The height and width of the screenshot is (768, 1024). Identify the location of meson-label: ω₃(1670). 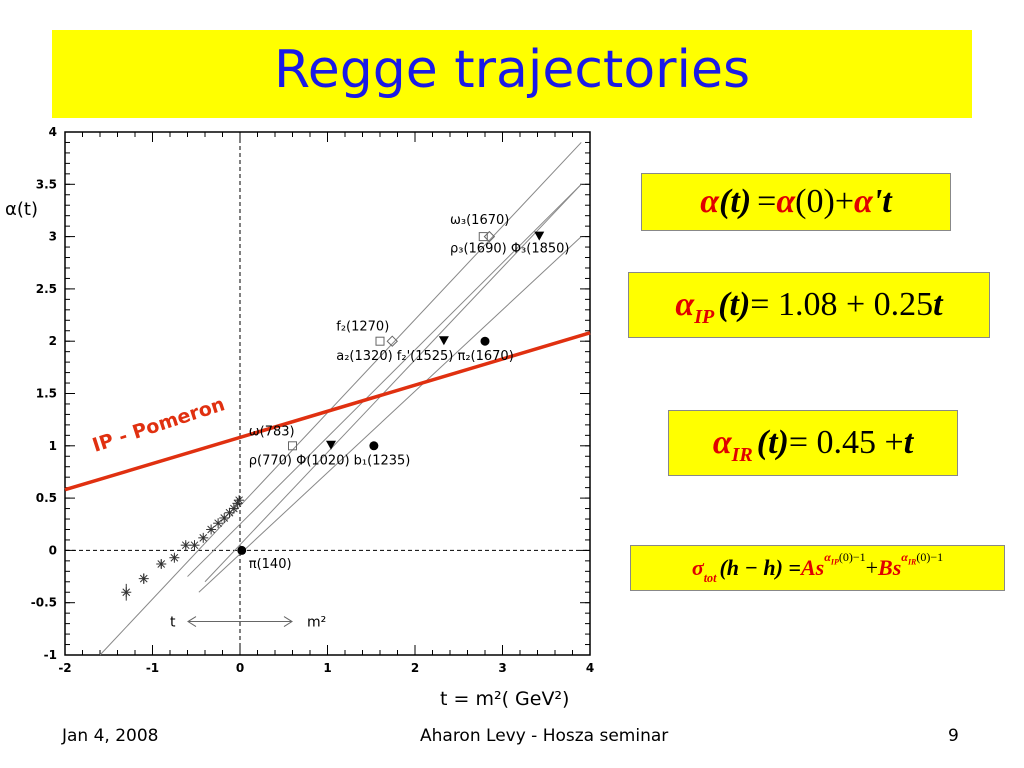
(479, 220).